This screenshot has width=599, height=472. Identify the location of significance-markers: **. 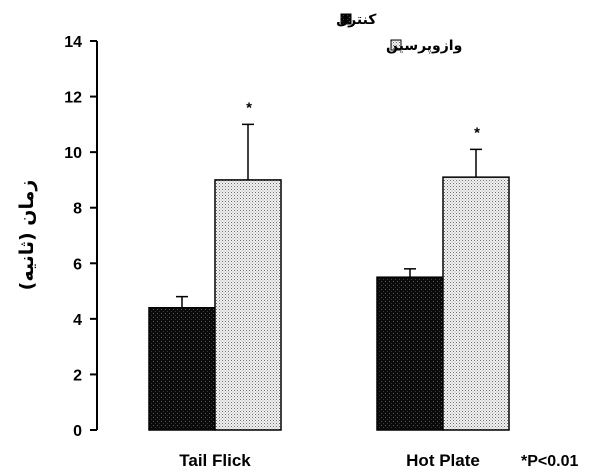
(363, 120).